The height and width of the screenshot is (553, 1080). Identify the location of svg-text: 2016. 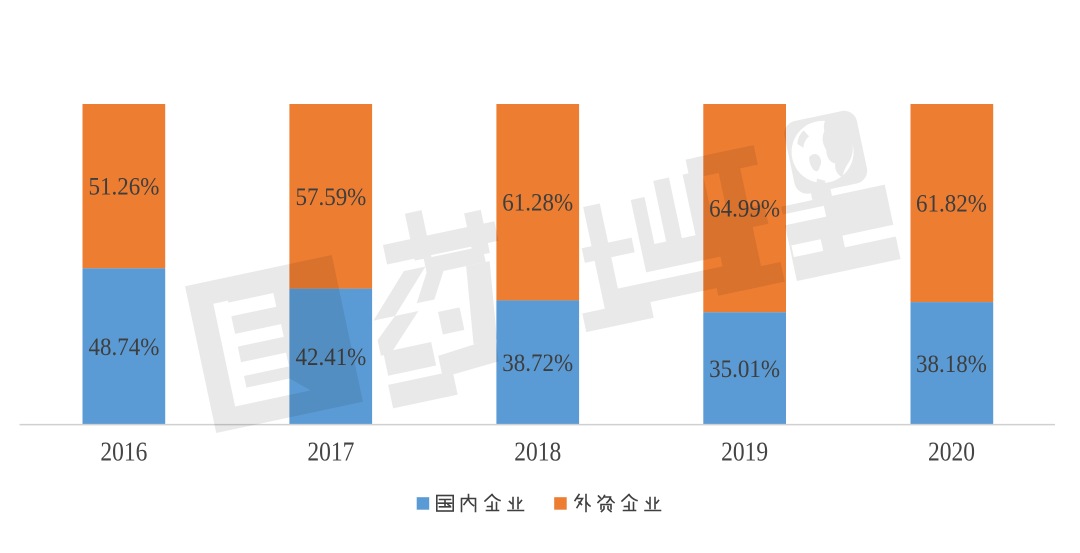
(123, 451).